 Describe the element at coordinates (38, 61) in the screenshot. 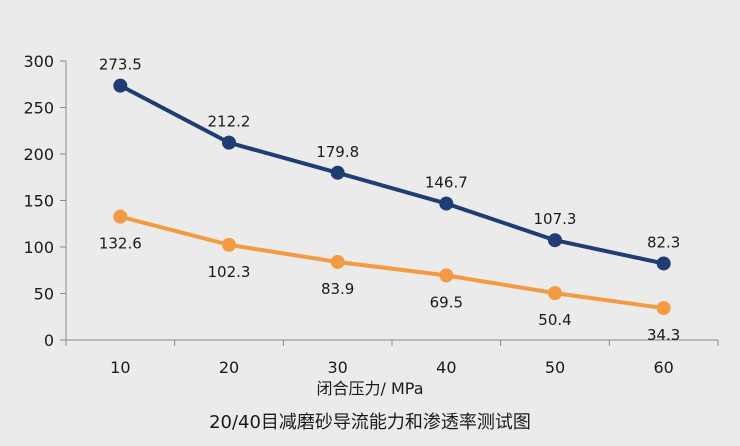

I see `y-tick-label: 300` at that location.